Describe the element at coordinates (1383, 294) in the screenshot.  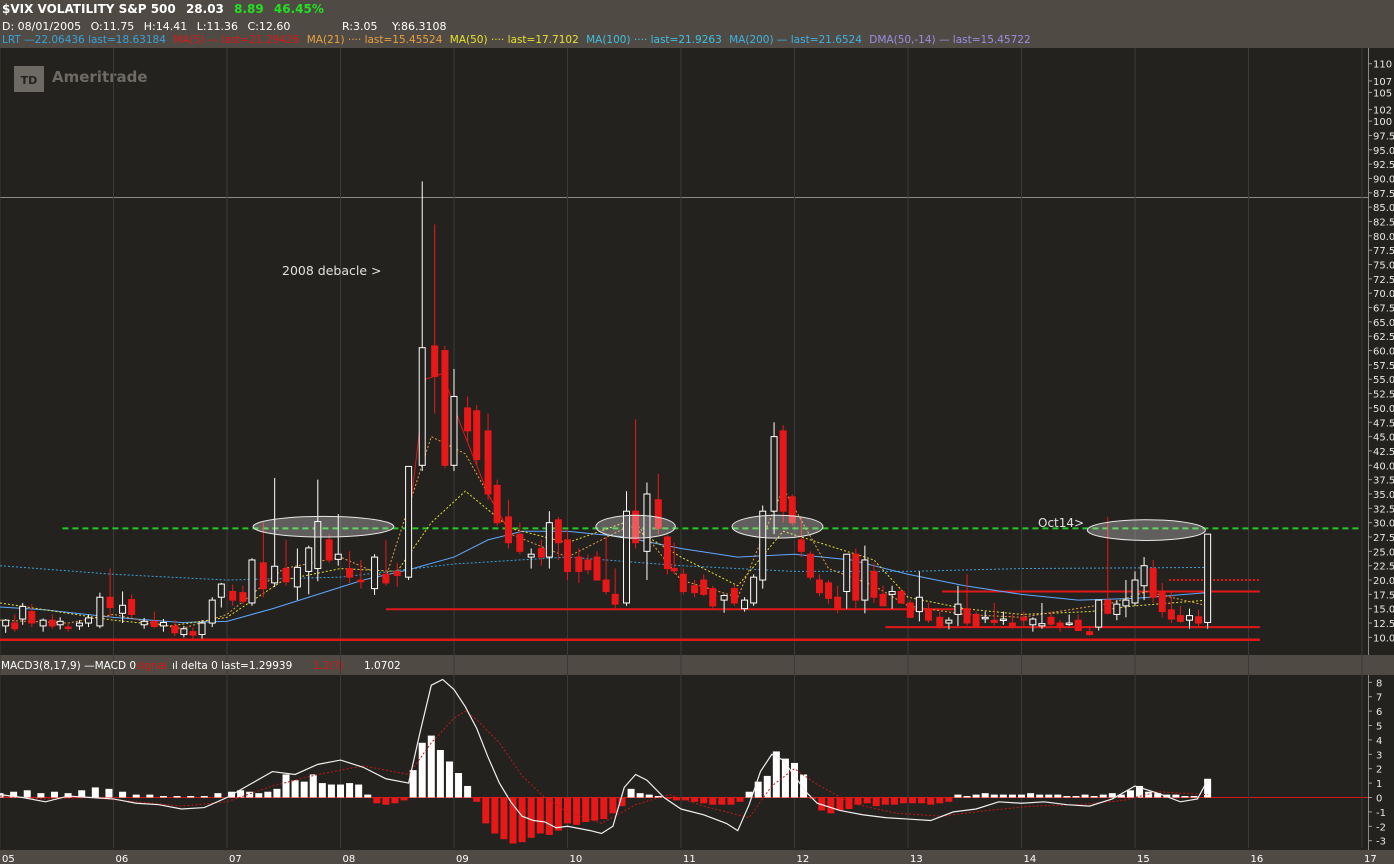
I see `price-tick-label: 70.0` at that location.